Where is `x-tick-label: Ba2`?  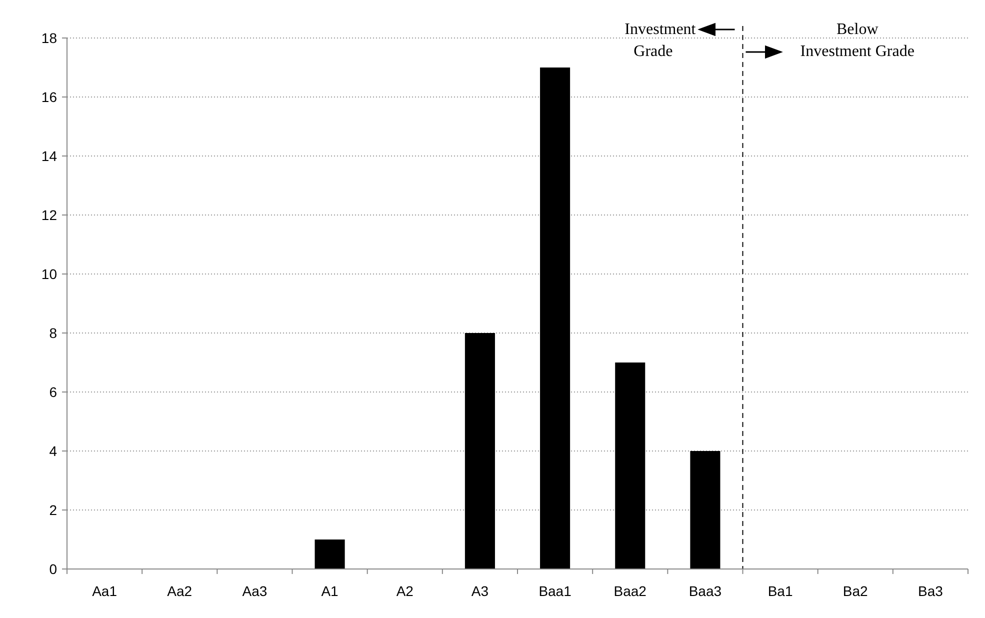
x-tick-label: Ba2 is located at coordinates (855, 591).